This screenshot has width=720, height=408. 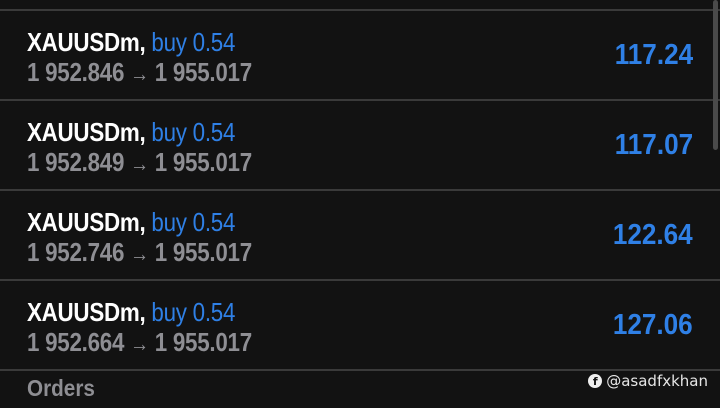 What do you see at coordinates (61, 388) in the screenshot?
I see `orders-section-header: Orders` at bounding box center [61, 388].